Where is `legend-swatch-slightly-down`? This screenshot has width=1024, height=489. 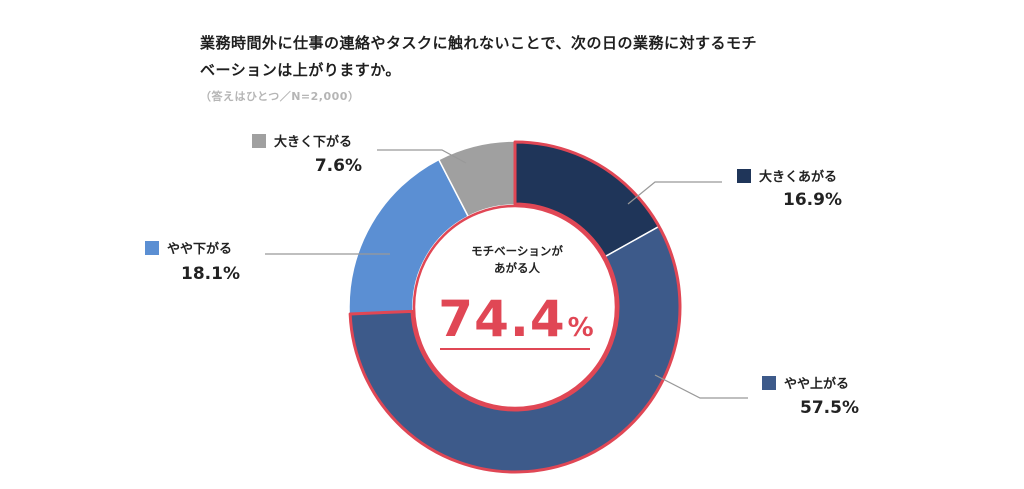 legend-swatch-slightly-down is located at coordinates (152, 247).